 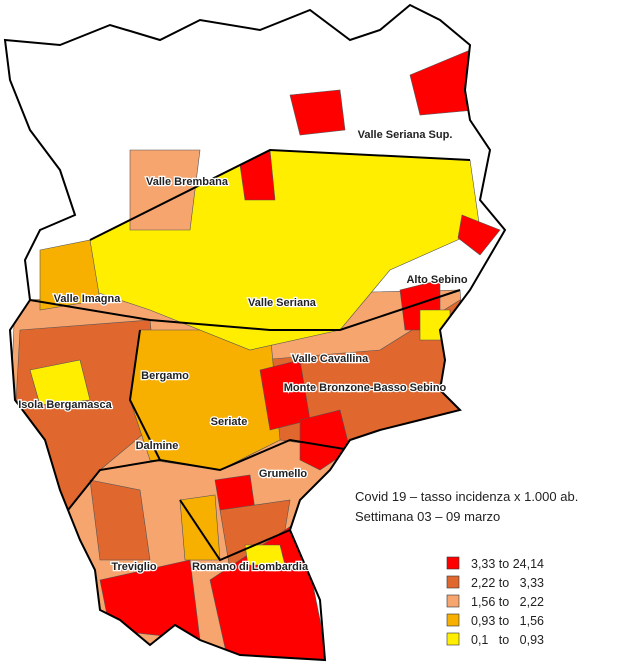 What do you see at coordinates (507, 602) in the screenshot?
I see `legend-label: 1,56 to 2,22` at bounding box center [507, 602].